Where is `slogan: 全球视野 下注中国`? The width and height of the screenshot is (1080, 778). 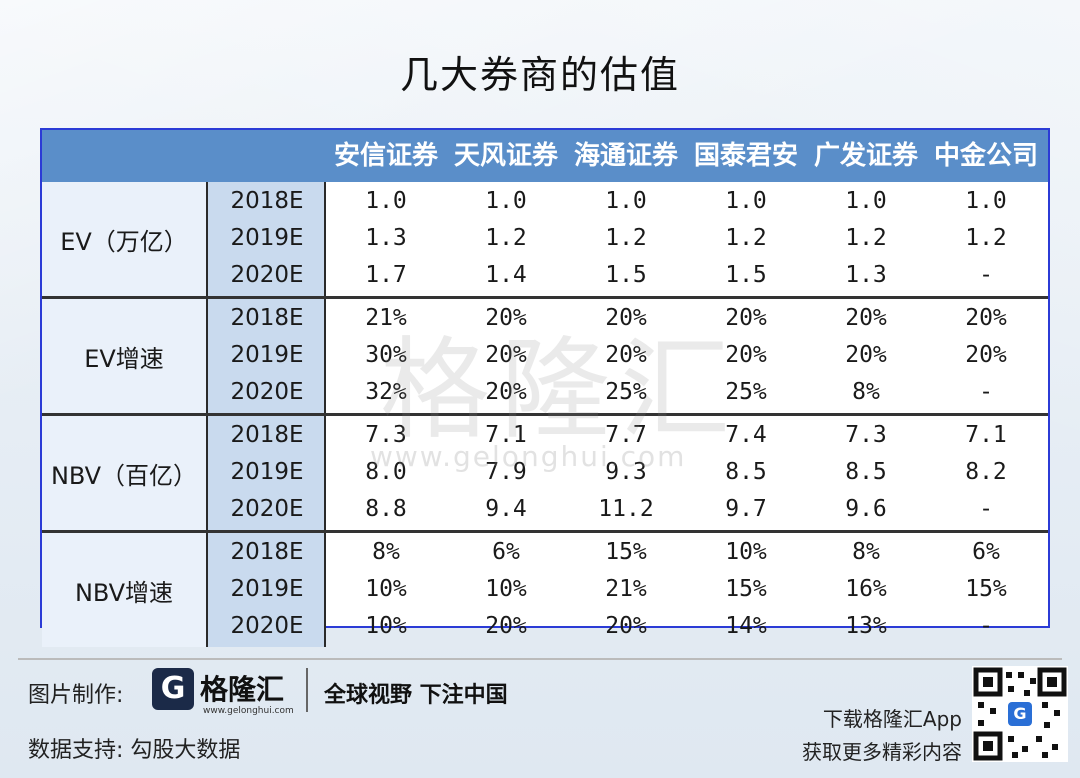
slogan: 全球视野 下注中国 is located at coordinates (416, 695).